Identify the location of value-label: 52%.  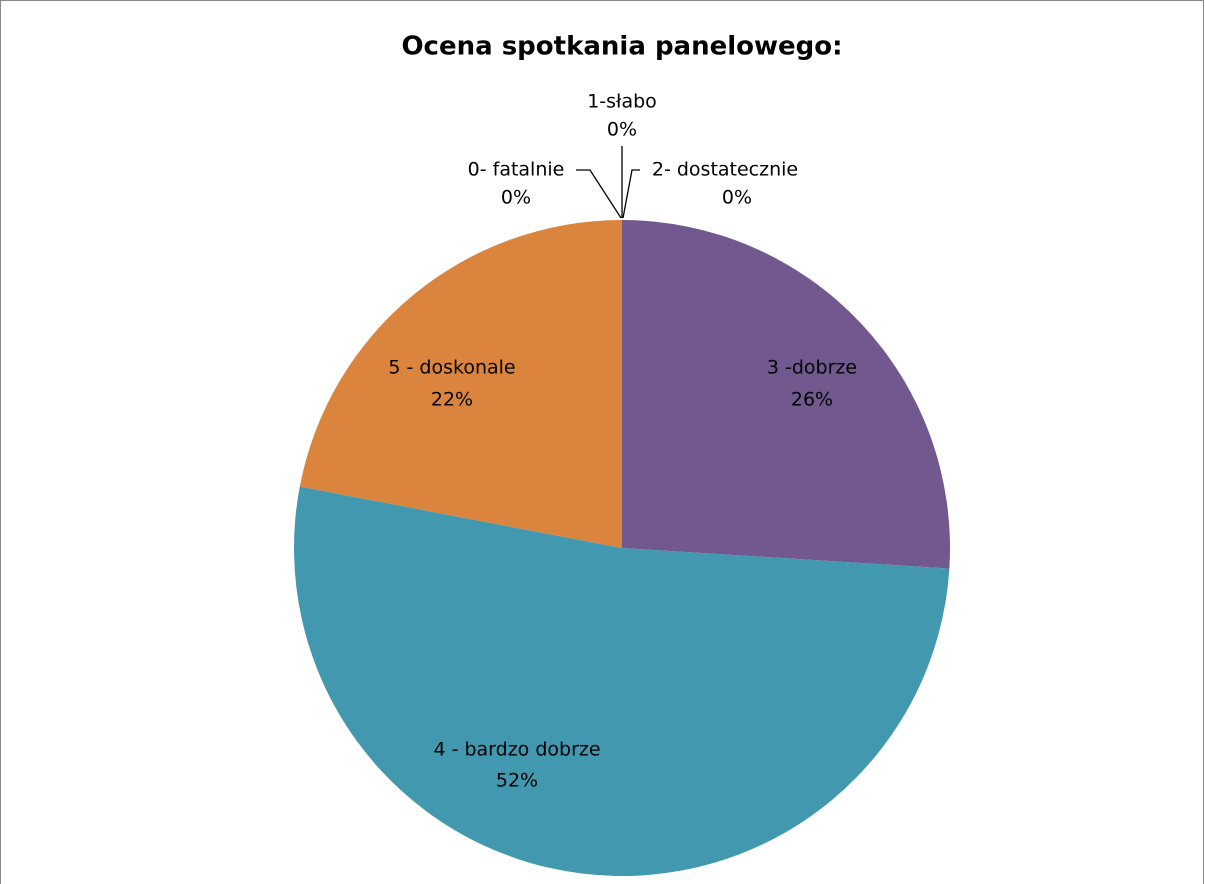
(517, 781).